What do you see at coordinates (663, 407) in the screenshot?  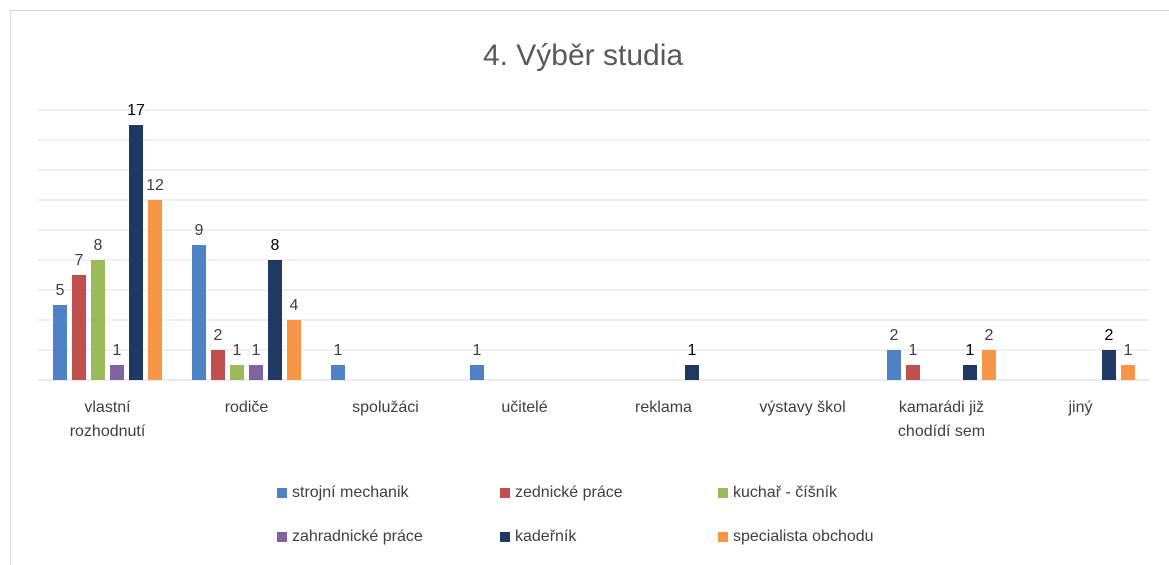 I see `x-tick-label: reklama` at bounding box center [663, 407].